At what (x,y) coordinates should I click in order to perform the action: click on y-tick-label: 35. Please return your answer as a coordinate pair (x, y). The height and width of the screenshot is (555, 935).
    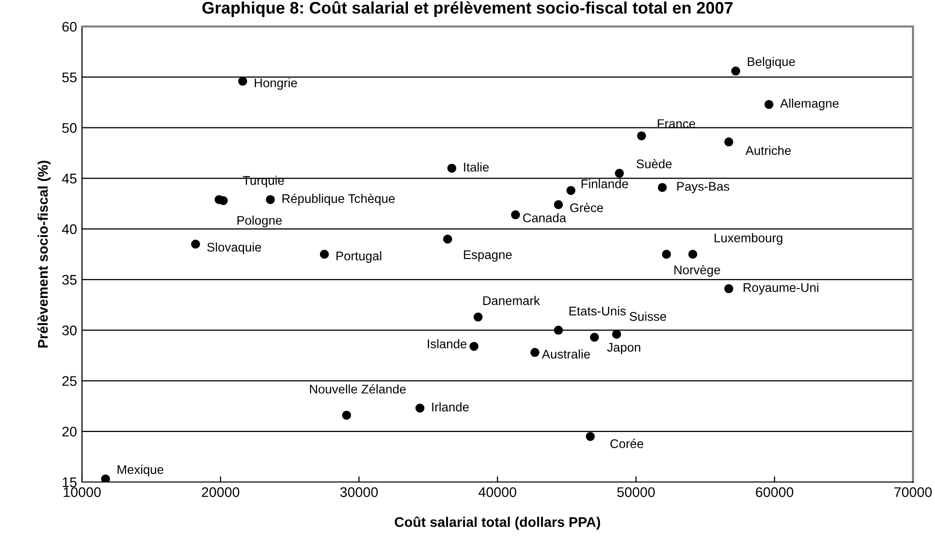
    Looking at the image, I should click on (69, 279).